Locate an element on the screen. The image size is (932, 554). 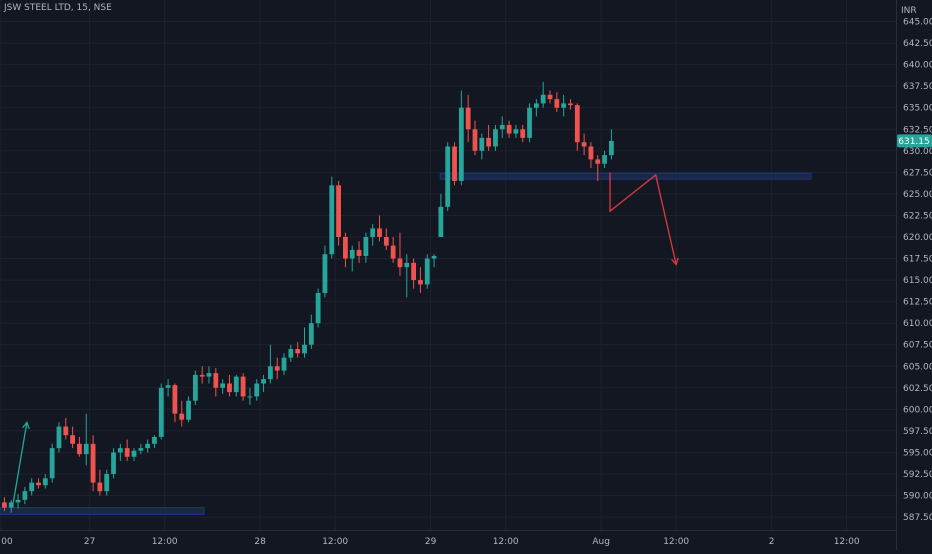
price-tick-label: 602.50 is located at coordinates (917, 389).